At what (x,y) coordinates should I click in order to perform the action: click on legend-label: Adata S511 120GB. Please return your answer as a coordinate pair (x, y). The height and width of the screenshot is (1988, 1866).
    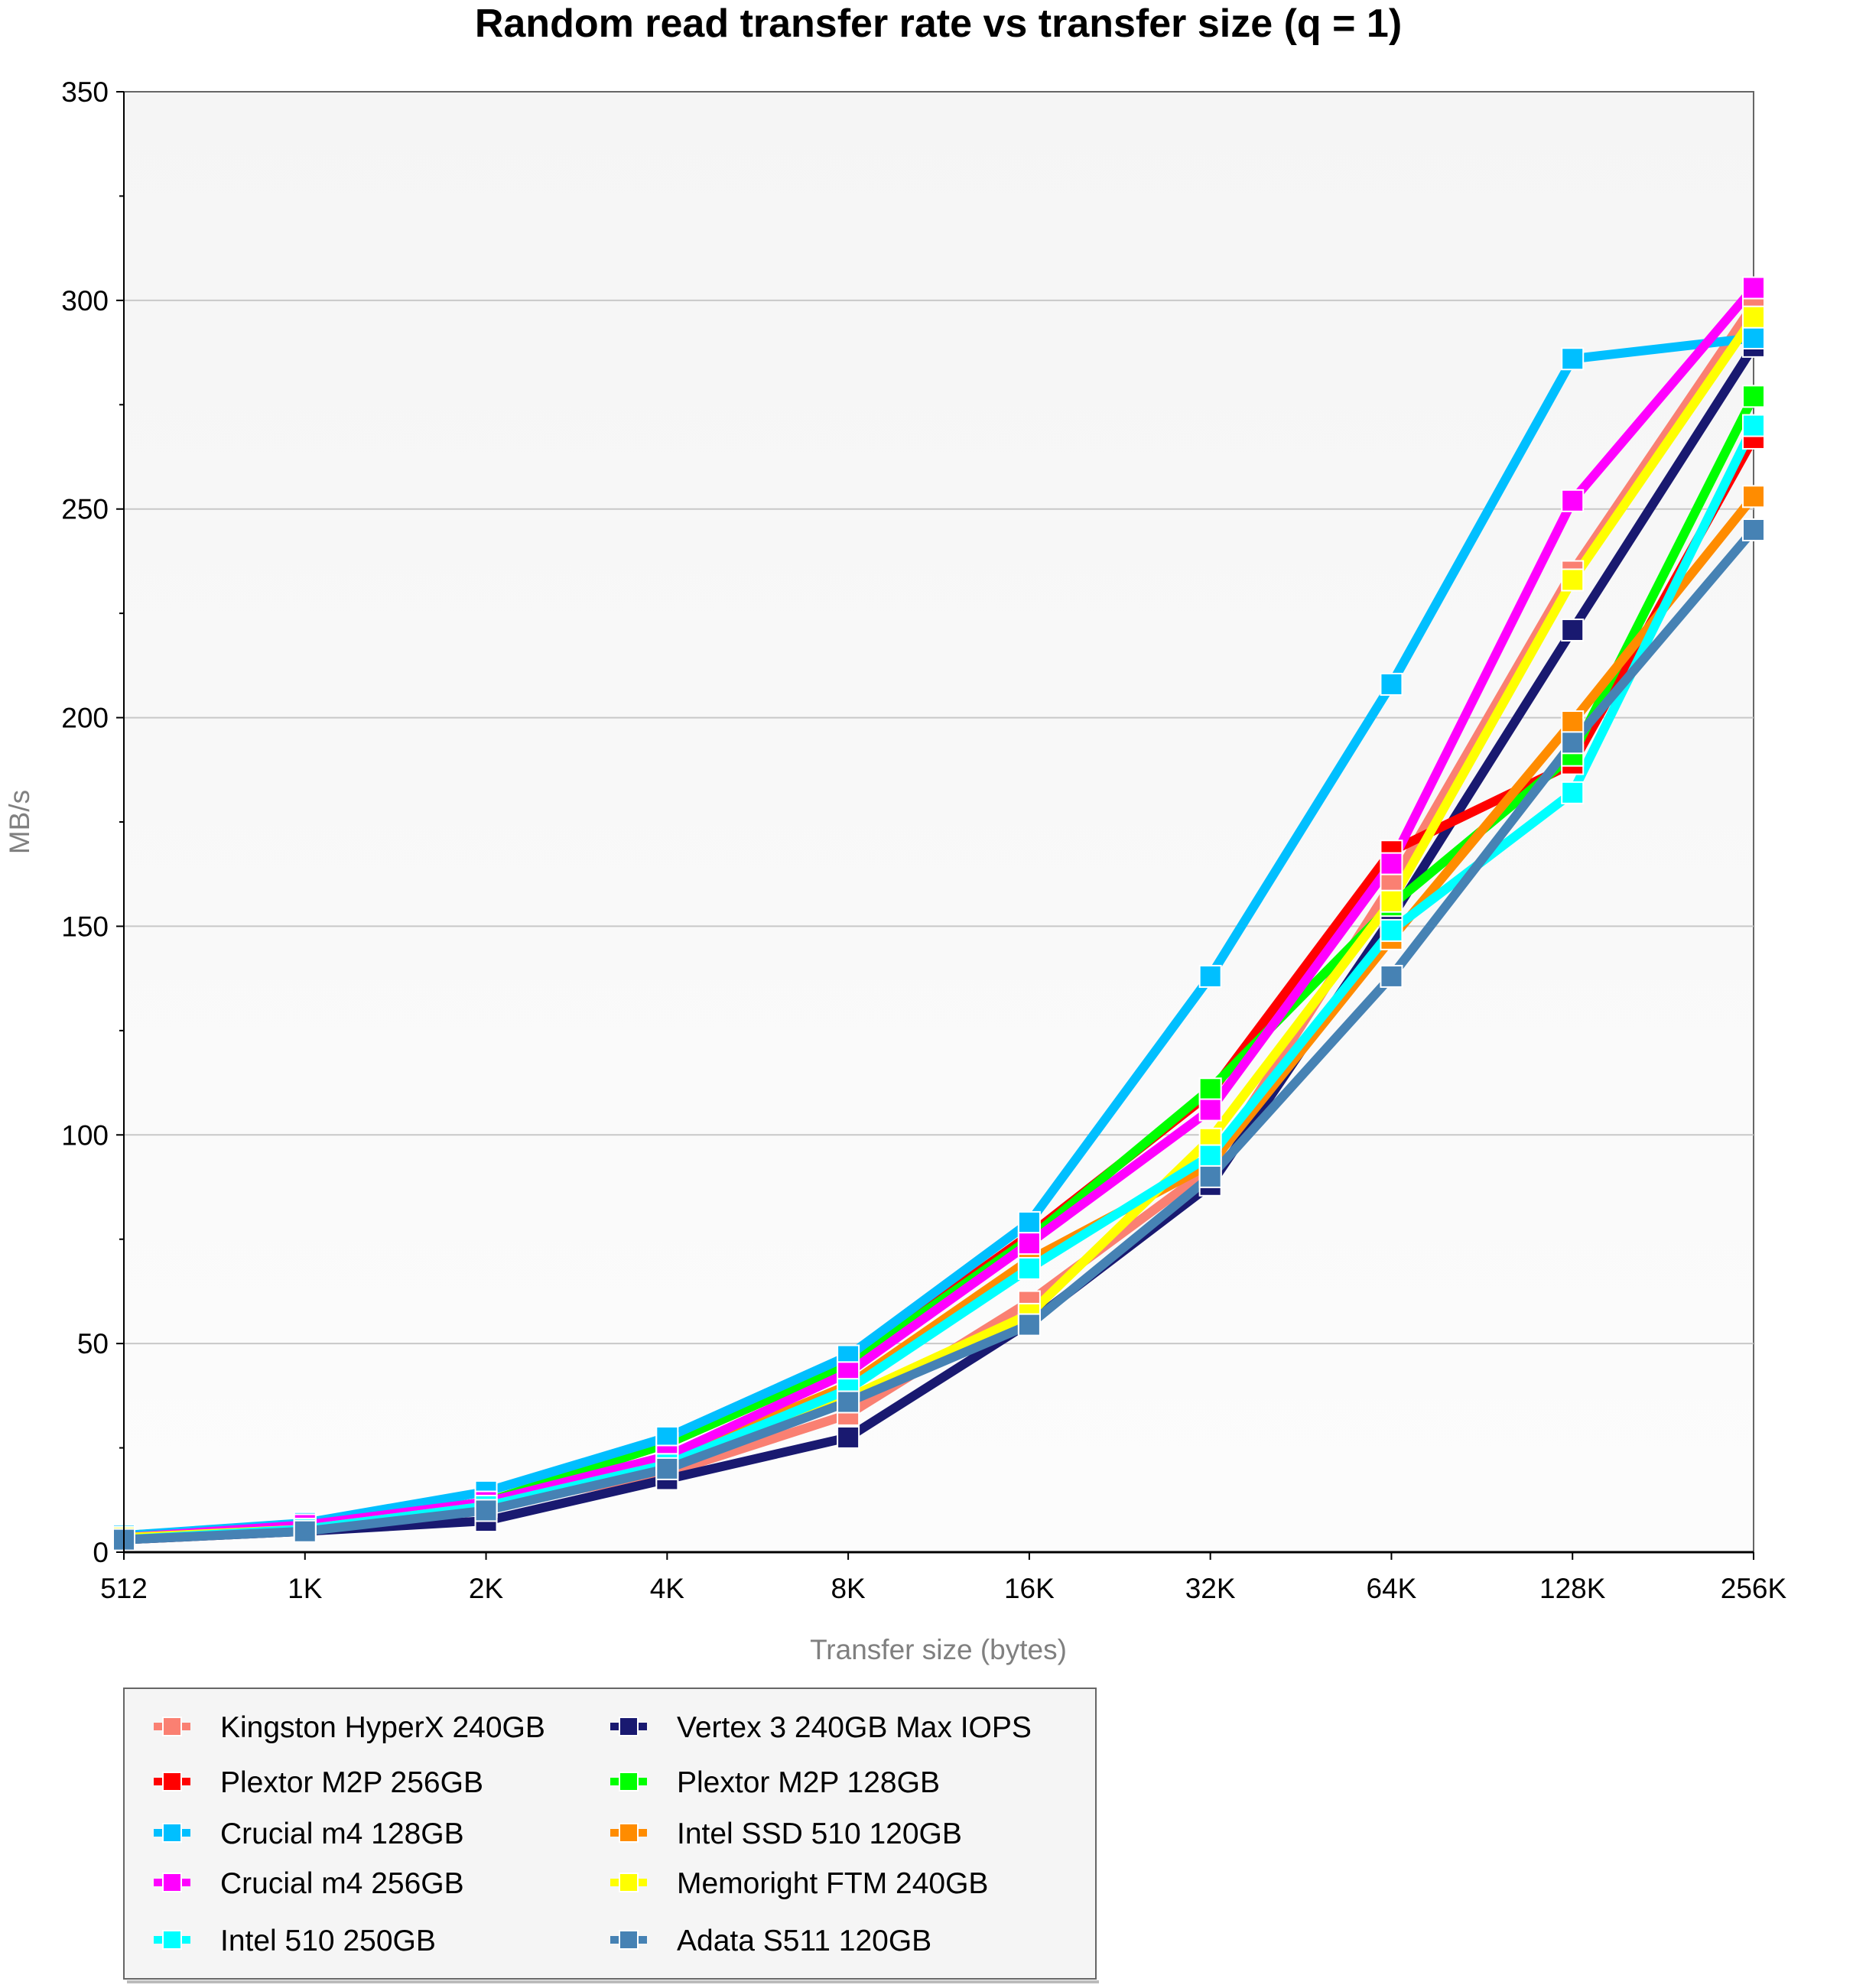
    Looking at the image, I should click on (804, 1941).